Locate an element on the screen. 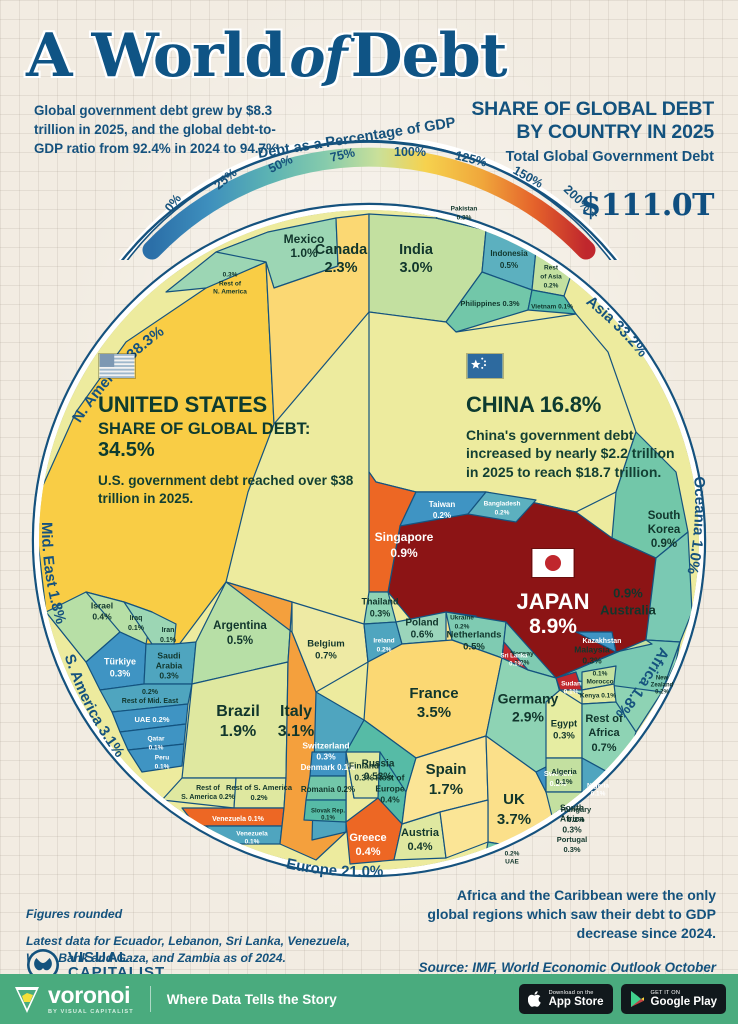 Image resolution: width=738 pixels, height=1024 pixels. ring-outer-rail is located at coordinates (369, 204).